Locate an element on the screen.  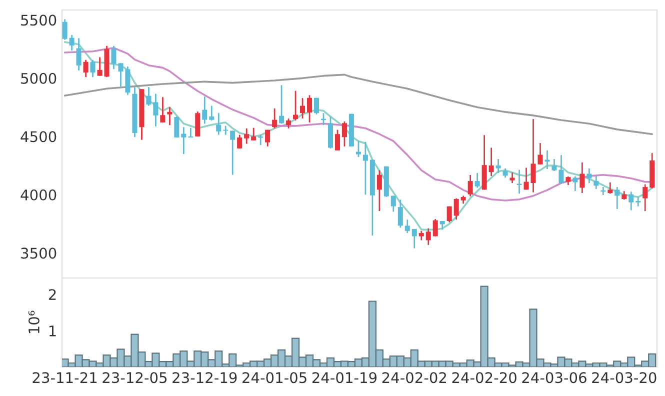
y-tick-label: 4500 is located at coordinates (38, 136).